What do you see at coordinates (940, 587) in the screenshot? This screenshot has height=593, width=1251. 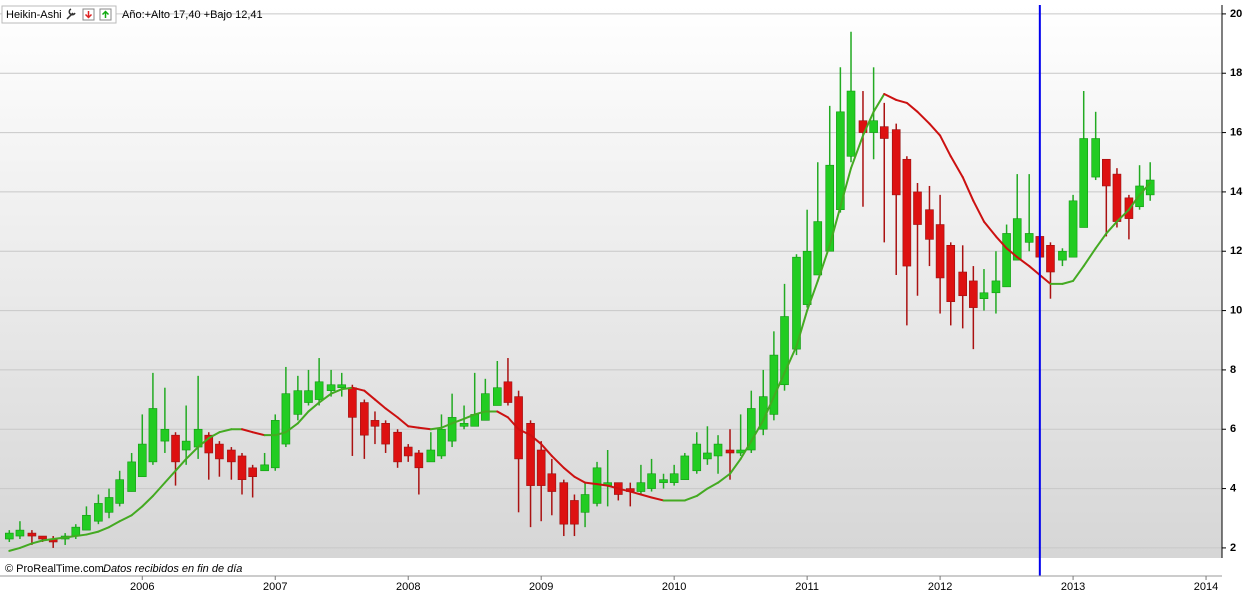 I see `x-tick-label: 2012` at bounding box center [940, 587].